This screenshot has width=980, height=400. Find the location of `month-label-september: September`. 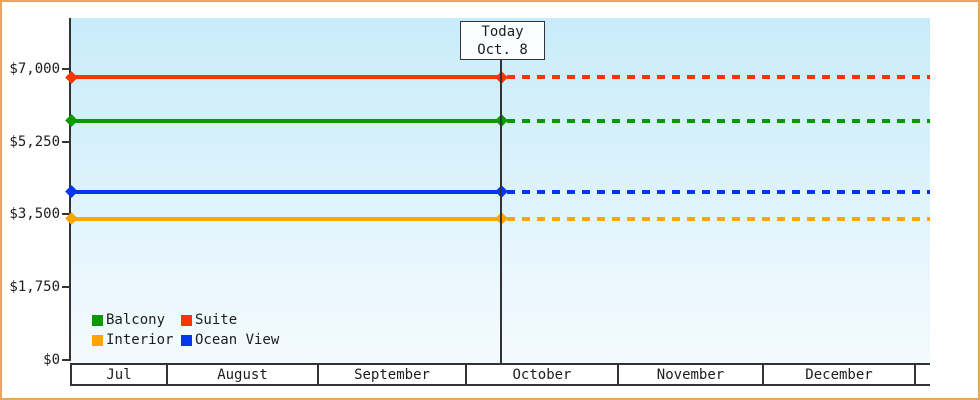

month-label-september: September is located at coordinates (392, 374).